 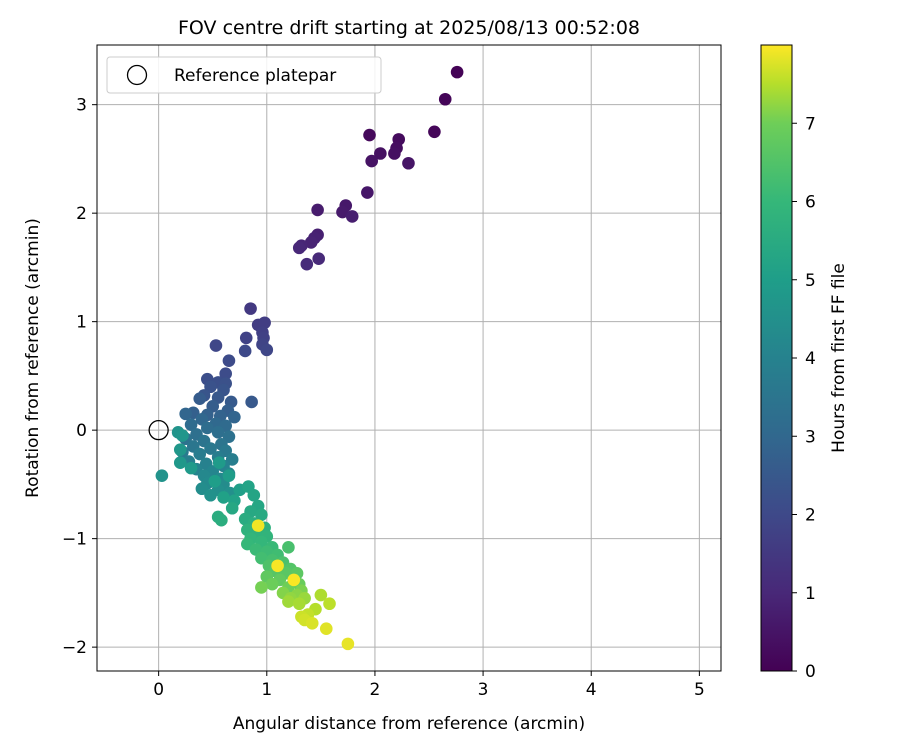 I want to click on legend-box, so click(x=244, y=75).